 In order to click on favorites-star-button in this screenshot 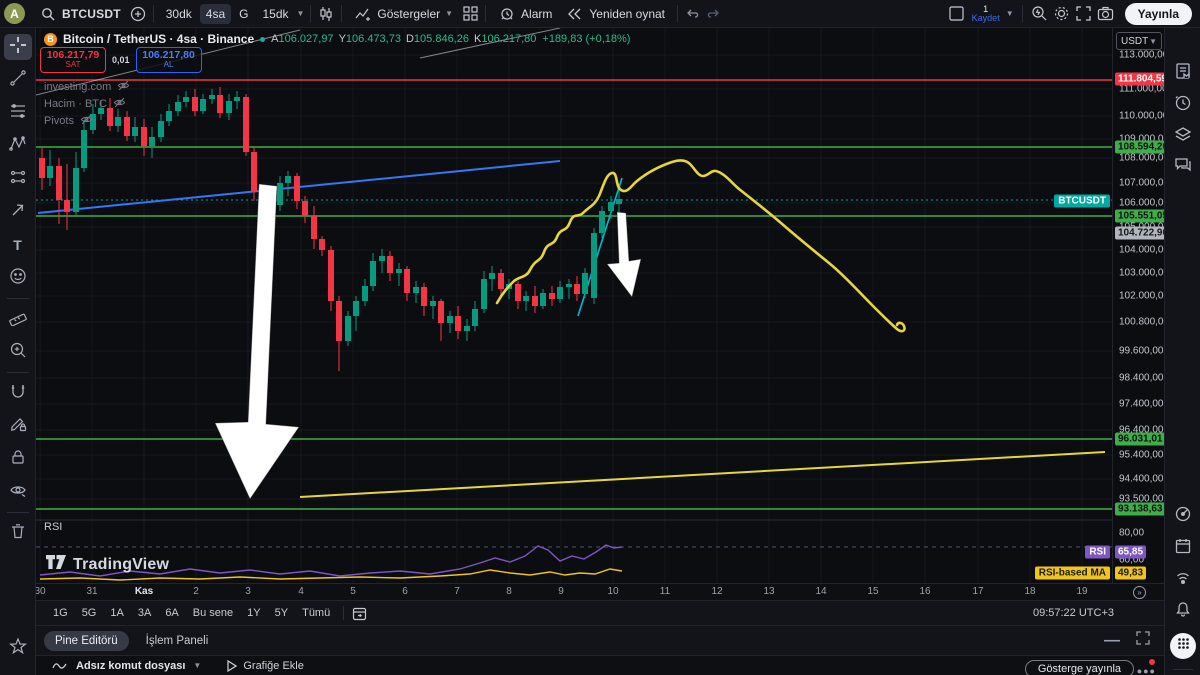, I will do `click(18, 648)`.